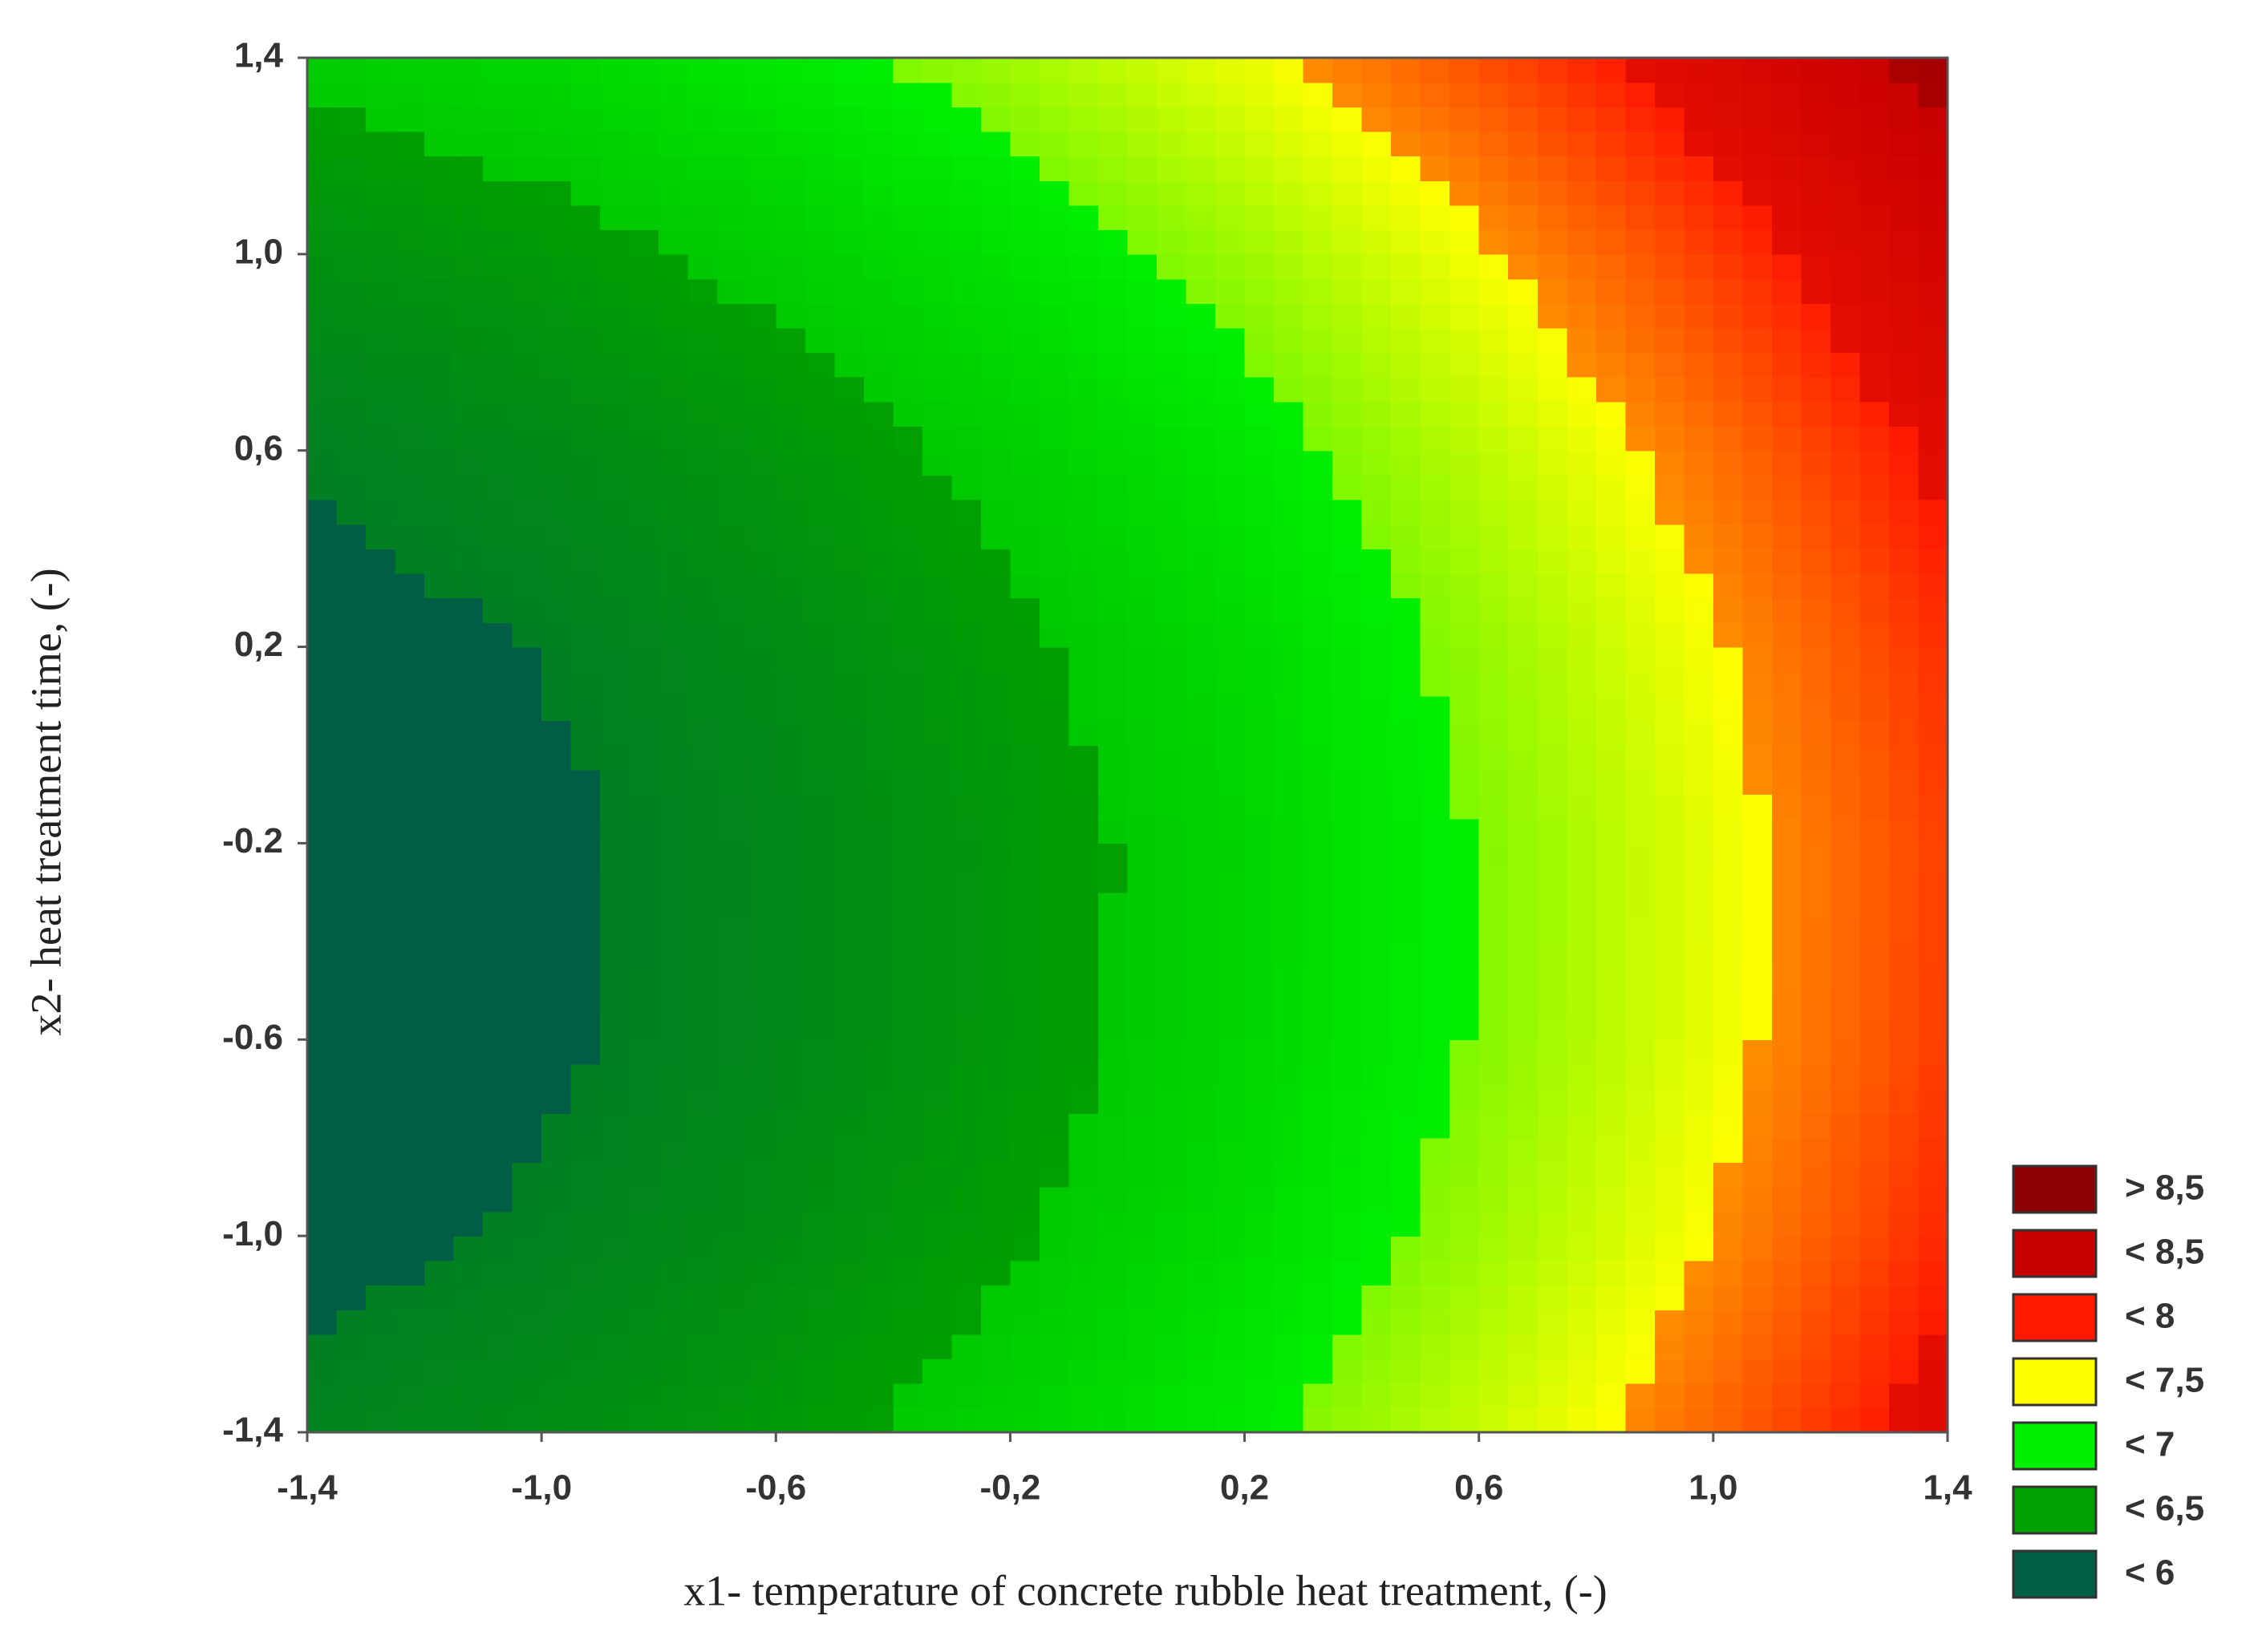 The width and height of the screenshot is (2262, 1652). I want to click on x-tick-label: -0,6, so click(775, 1488).